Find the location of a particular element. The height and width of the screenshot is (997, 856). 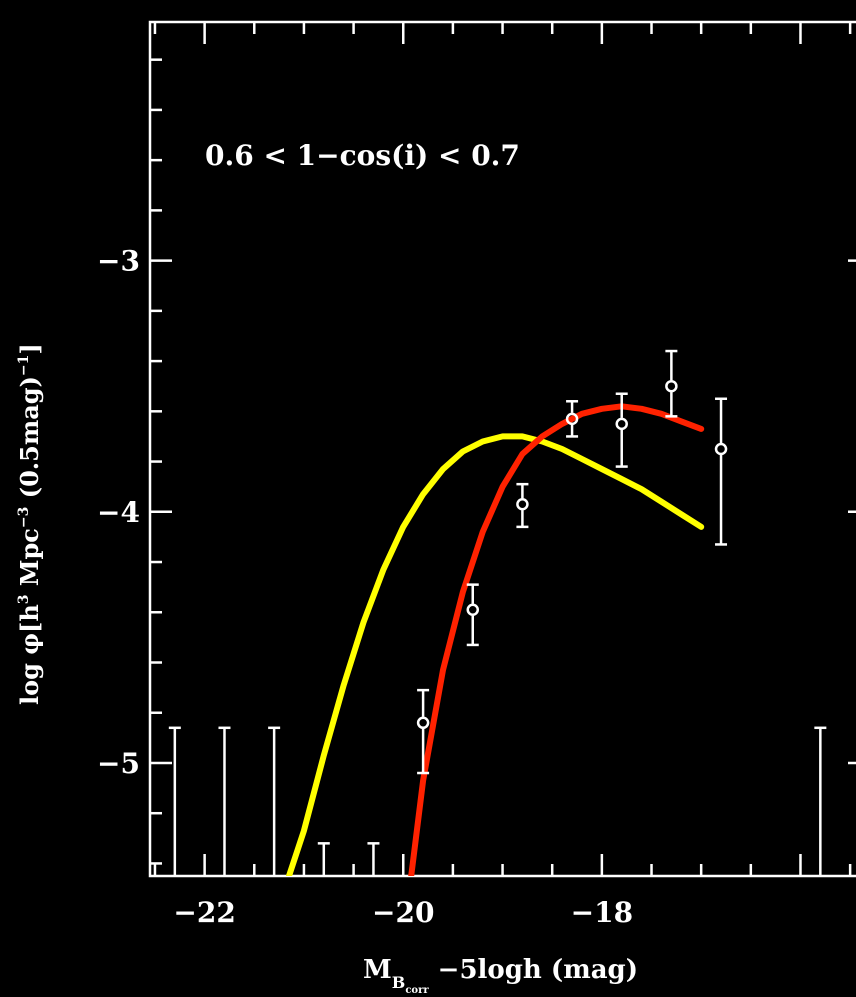

bin-annotation: 0.6 < 1−cos(i) < 0.7 is located at coordinates (362, 155).